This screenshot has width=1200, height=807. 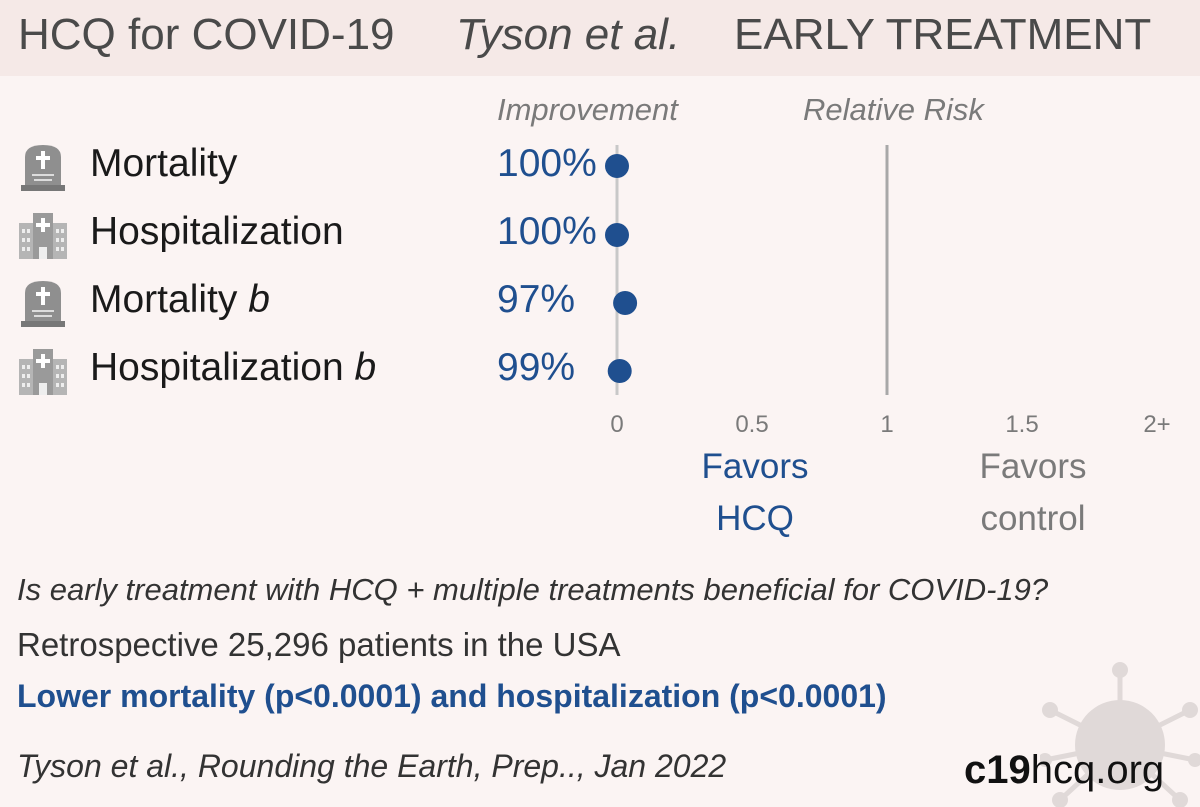 What do you see at coordinates (536, 367) in the screenshot?
I see `improvement-value: 99%` at bounding box center [536, 367].